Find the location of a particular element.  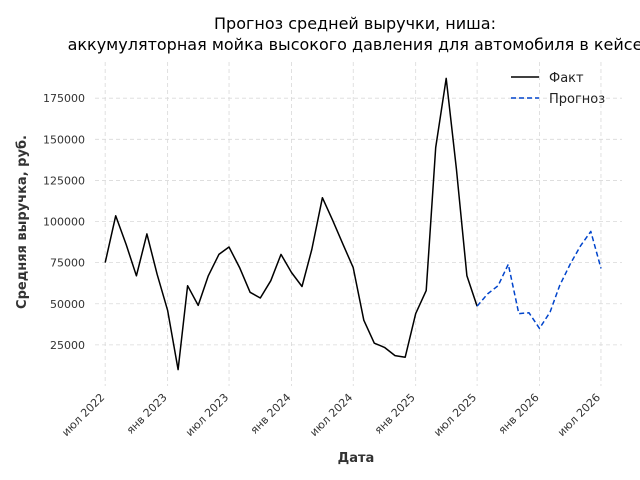

x-tick-label: янв 2025 is located at coordinates (395, 414).